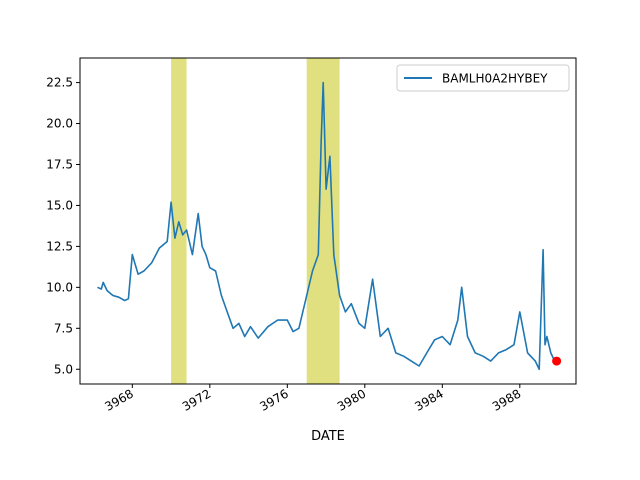 Image resolution: width=640 pixels, height=480 pixels. Describe the element at coordinates (328, 436) in the screenshot. I see `x-axis-label: DATE` at that location.